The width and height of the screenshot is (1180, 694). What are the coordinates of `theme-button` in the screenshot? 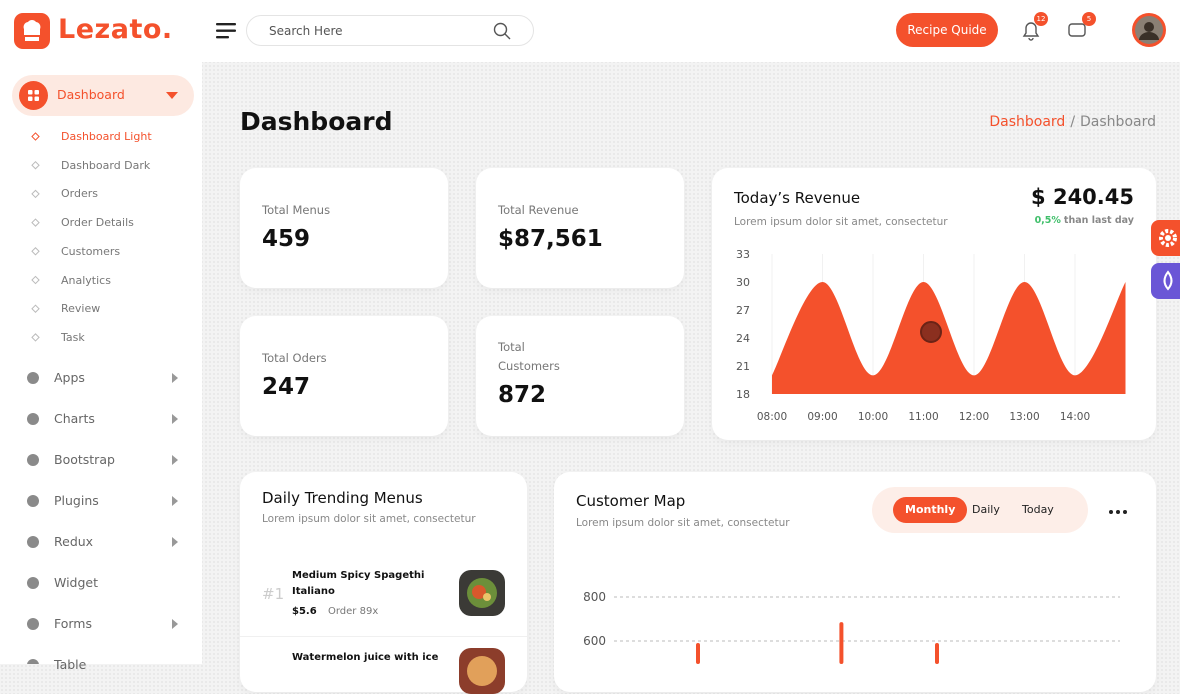 It's located at (1165, 281).